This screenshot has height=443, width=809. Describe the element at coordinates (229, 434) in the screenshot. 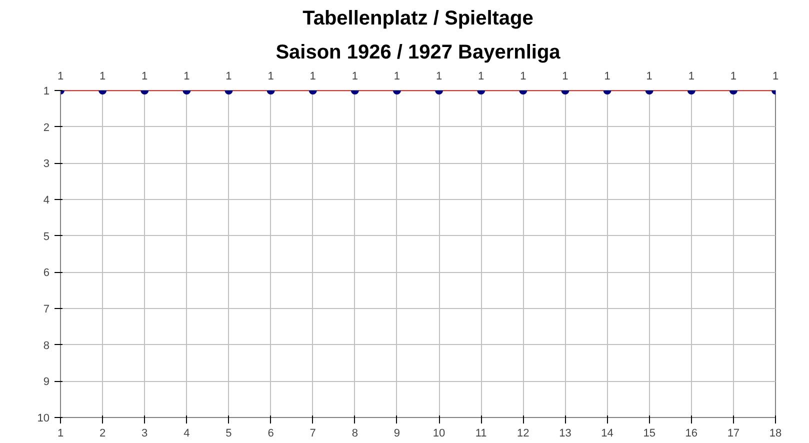

I see `x-tick-label: 5` at that location.